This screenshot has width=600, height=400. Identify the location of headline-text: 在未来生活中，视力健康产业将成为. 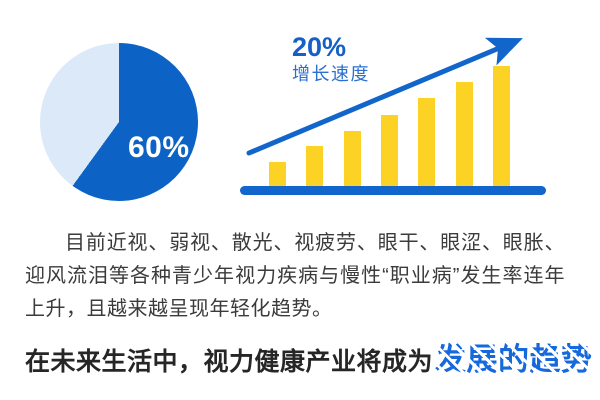
(229, 362).